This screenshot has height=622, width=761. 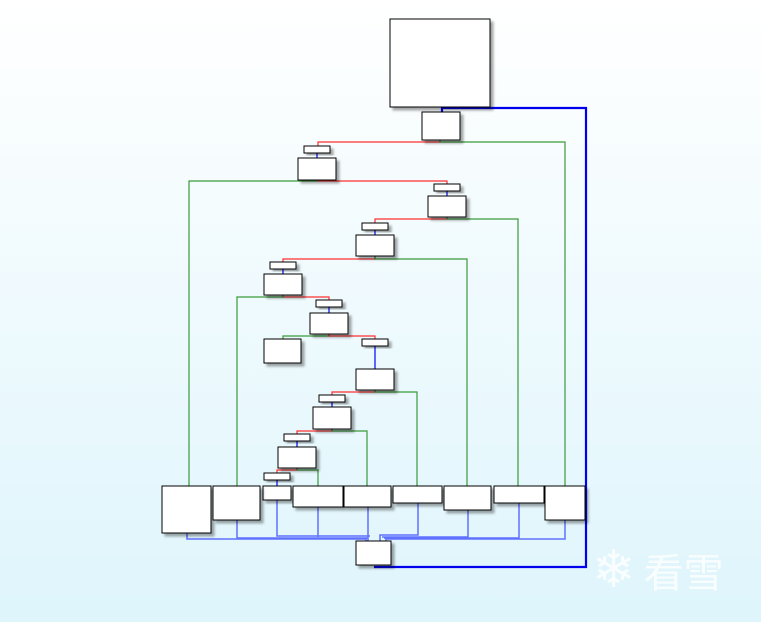 I want to click on merge-edges, so click(x=376, y=520).